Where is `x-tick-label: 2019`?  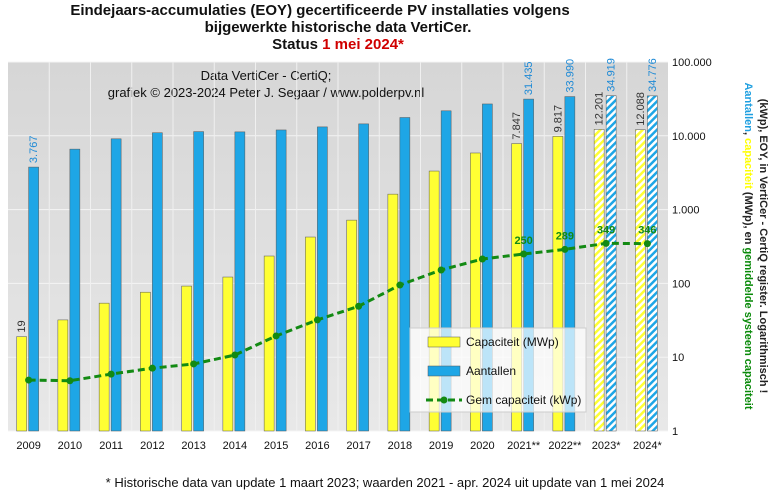
x-tick-label: 2019 is located at coordinates (441, 446).